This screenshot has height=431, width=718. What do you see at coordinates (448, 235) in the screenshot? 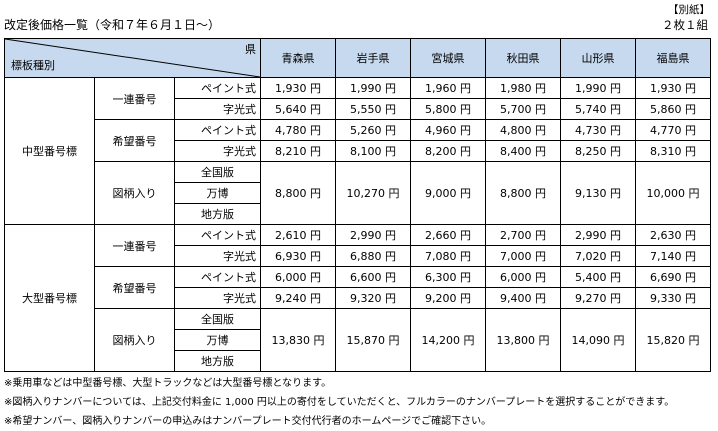
I see `price-cell: 2,660 円` at bounding box center [448, 235].